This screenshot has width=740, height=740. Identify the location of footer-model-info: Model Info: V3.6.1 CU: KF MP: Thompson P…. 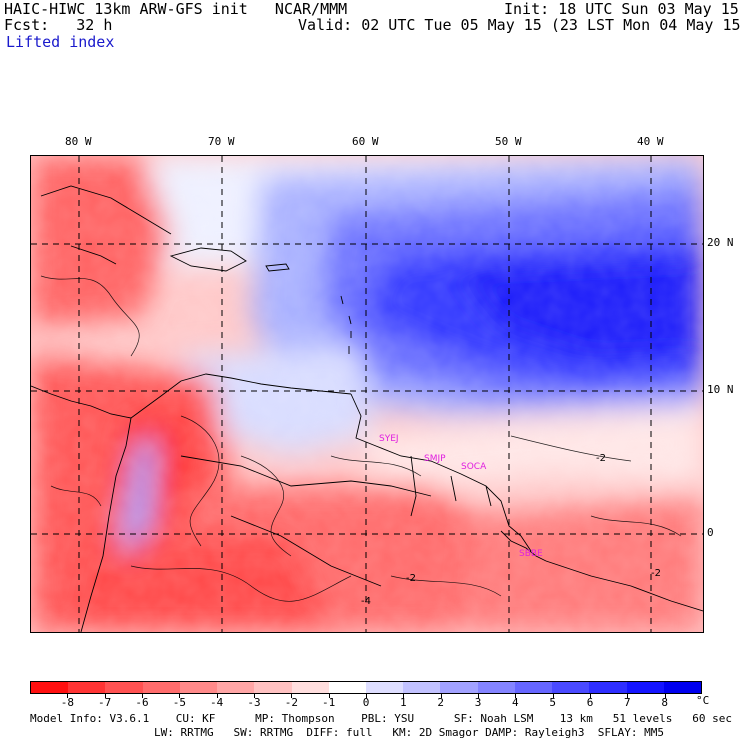
(381, 718).